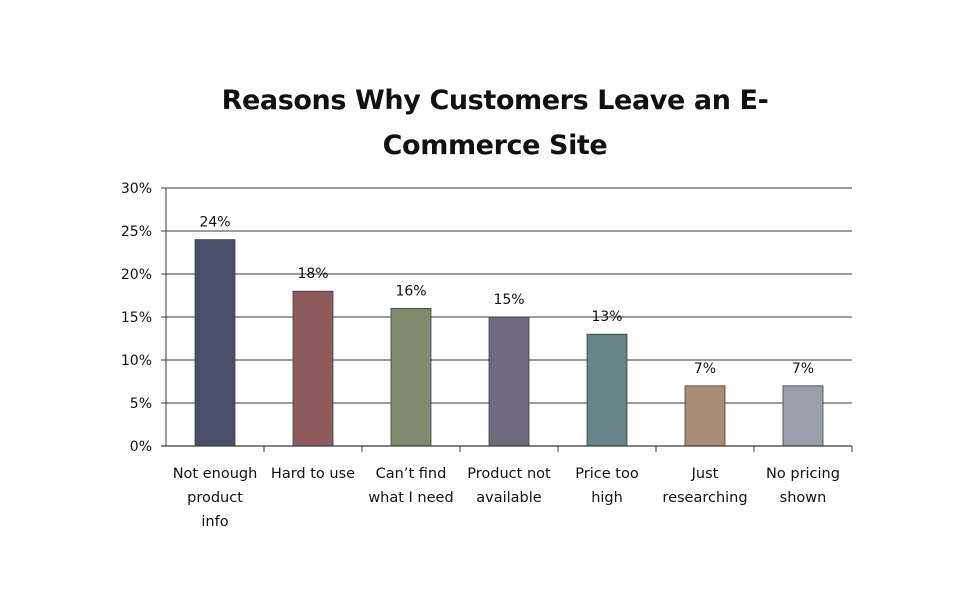 The height and width of the screenshot is (604, 972). Describe the element at coordinates (705, 474) in the screenshot. I see `category-label-6-line-1: Just` at that location.